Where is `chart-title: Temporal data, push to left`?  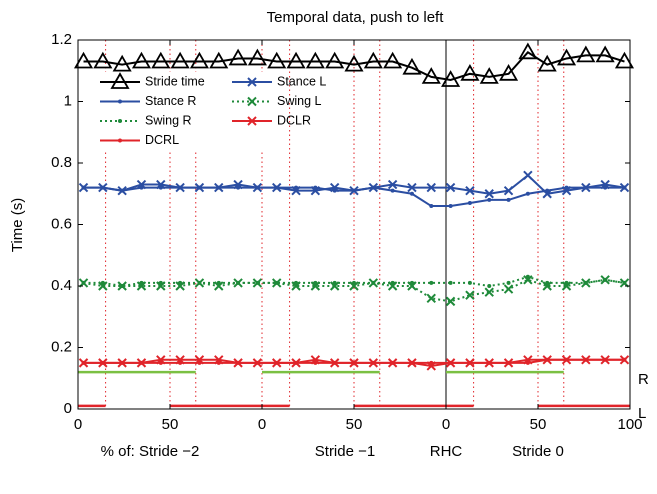 chart-title: Temporal data, push to left is located at coordinates (356, 17).